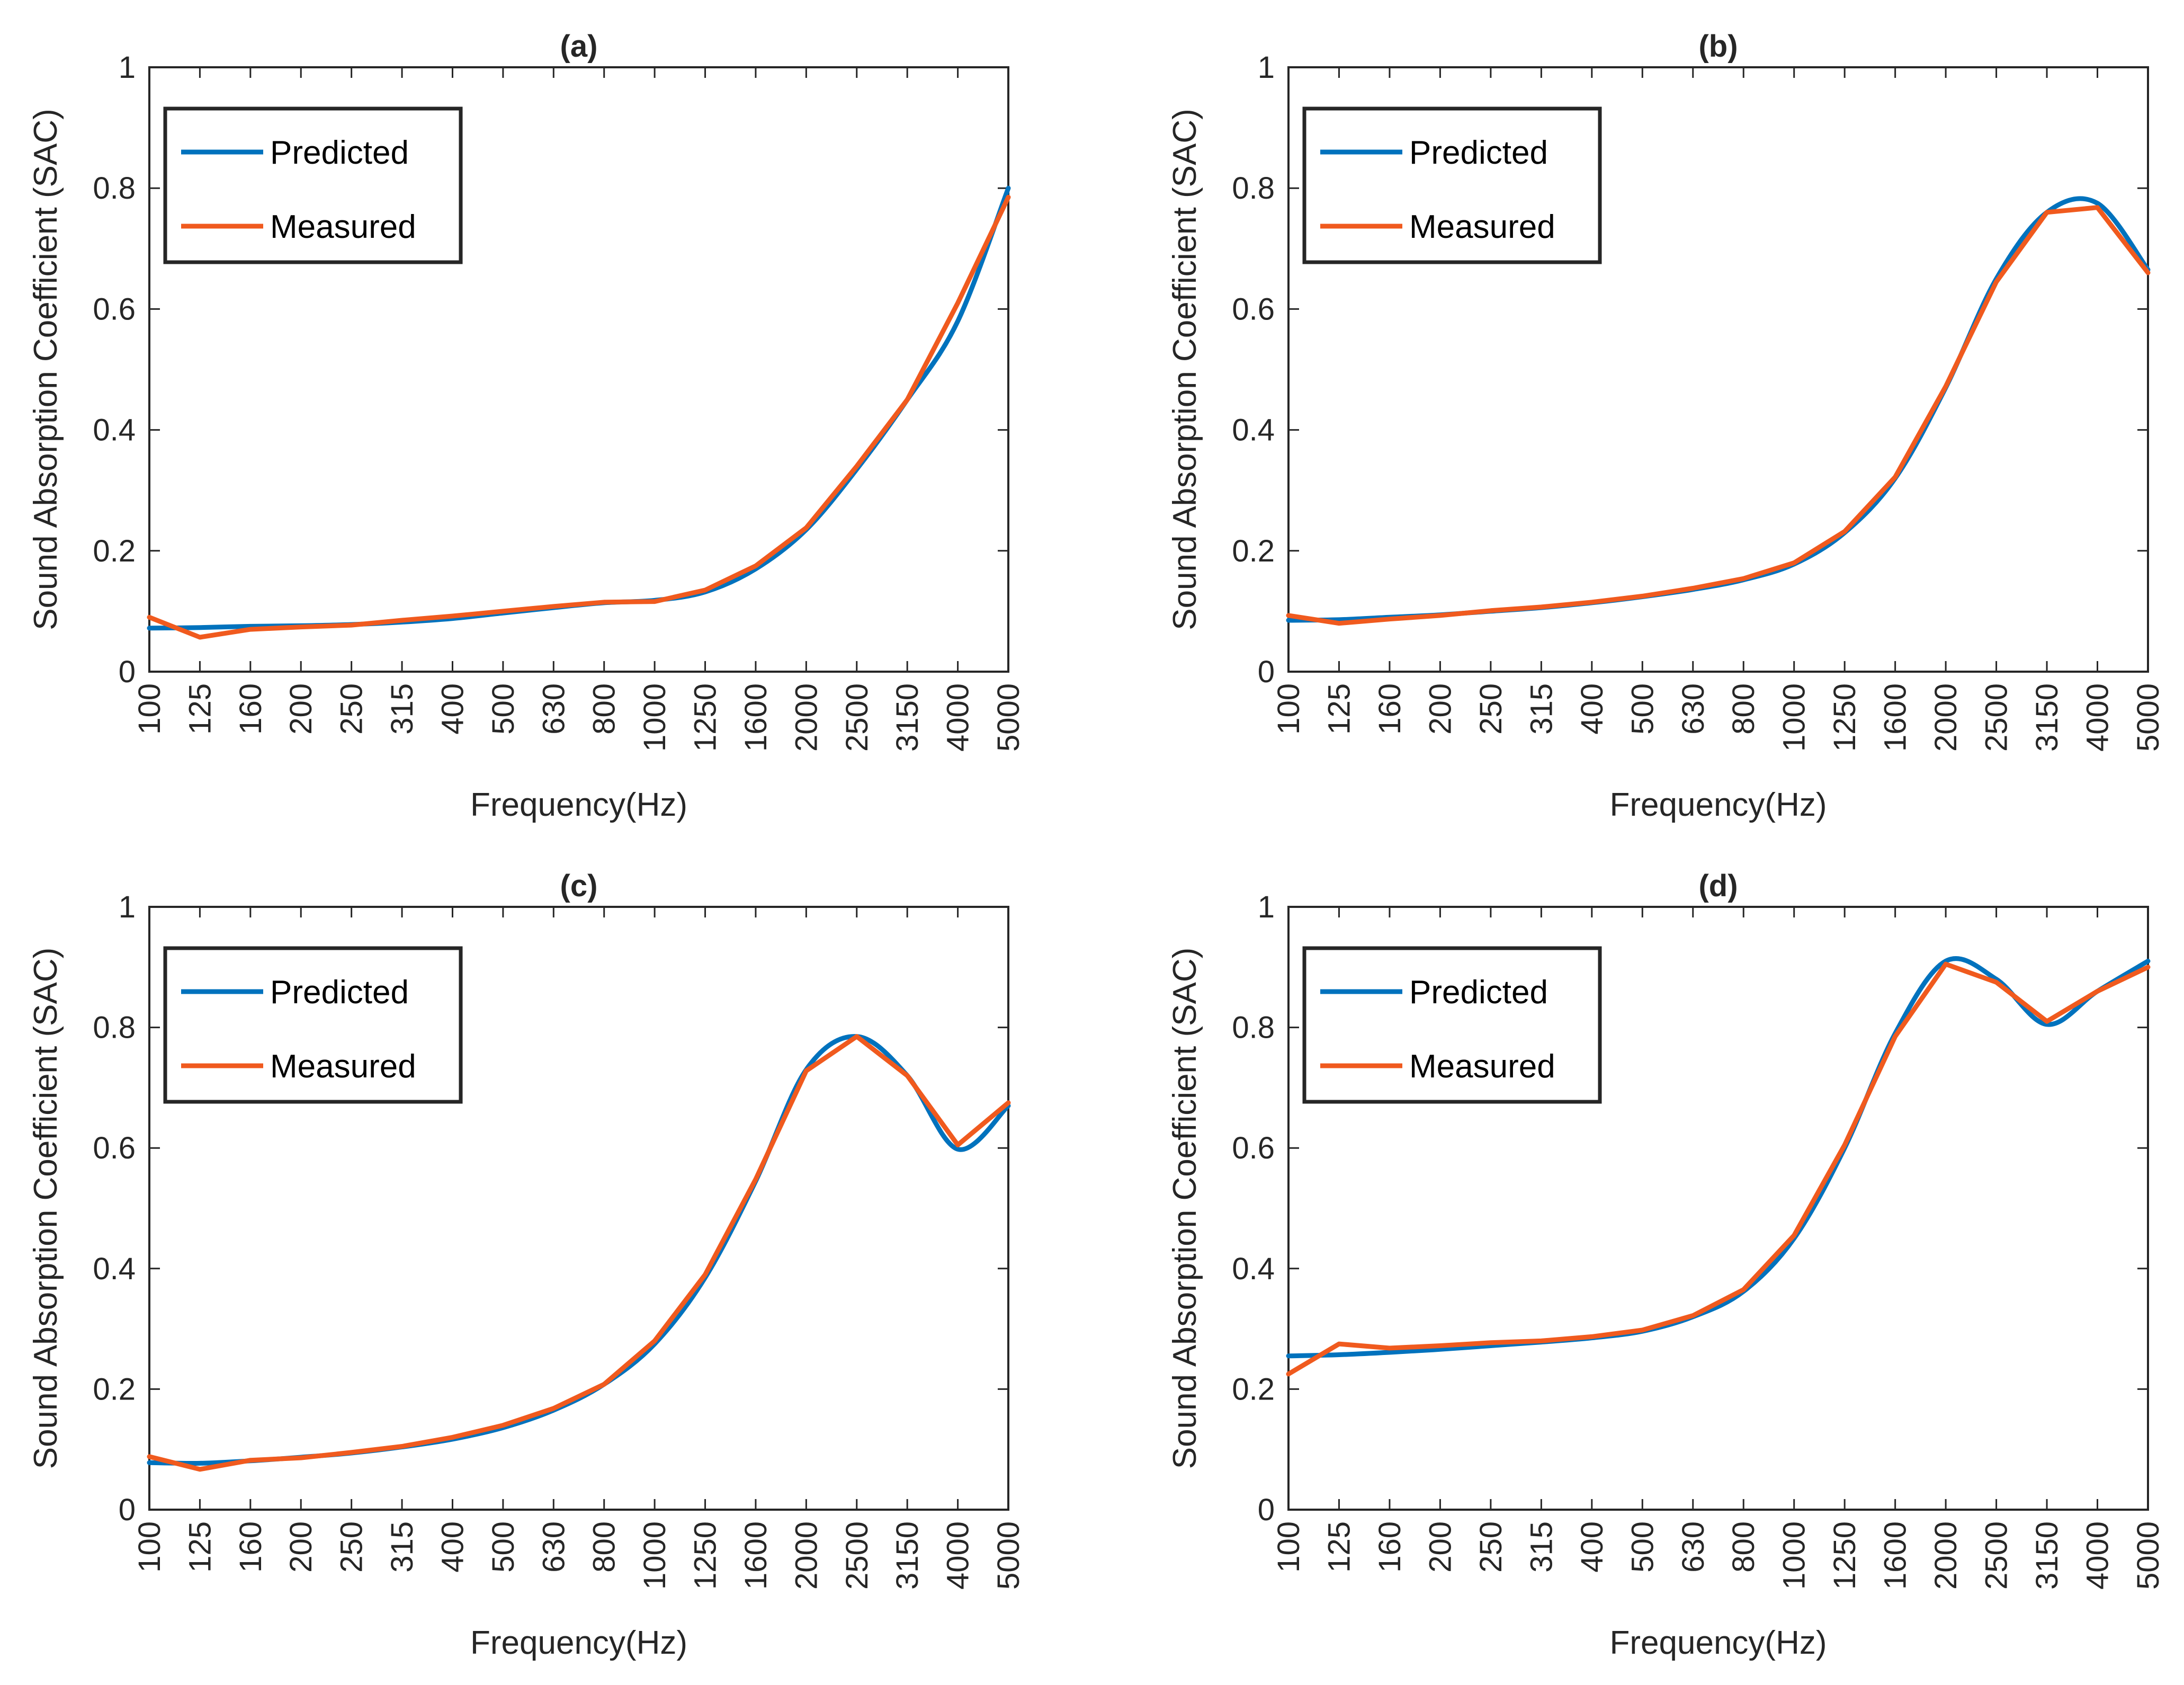  What do you see at coordinates (1718, 46) in the screenshot?
I see `chart-title: (b)` at bounding box center [1718, 46].